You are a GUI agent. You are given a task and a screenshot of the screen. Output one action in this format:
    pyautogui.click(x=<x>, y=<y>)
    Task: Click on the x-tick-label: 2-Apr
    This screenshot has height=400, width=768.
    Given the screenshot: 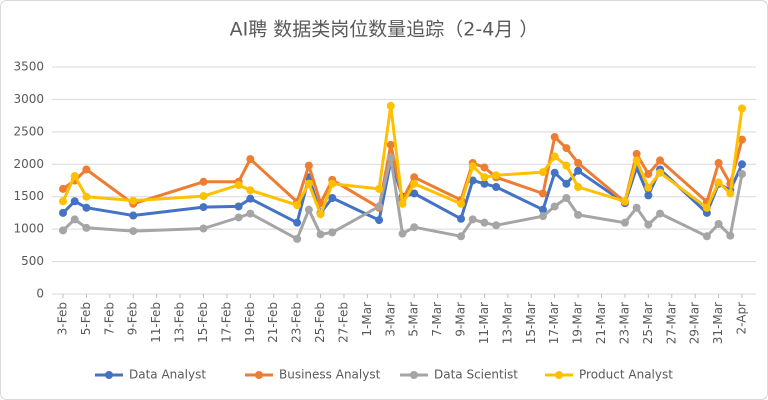 What is the action you would take?
    pyautogui.click(x=742, y=318)
    